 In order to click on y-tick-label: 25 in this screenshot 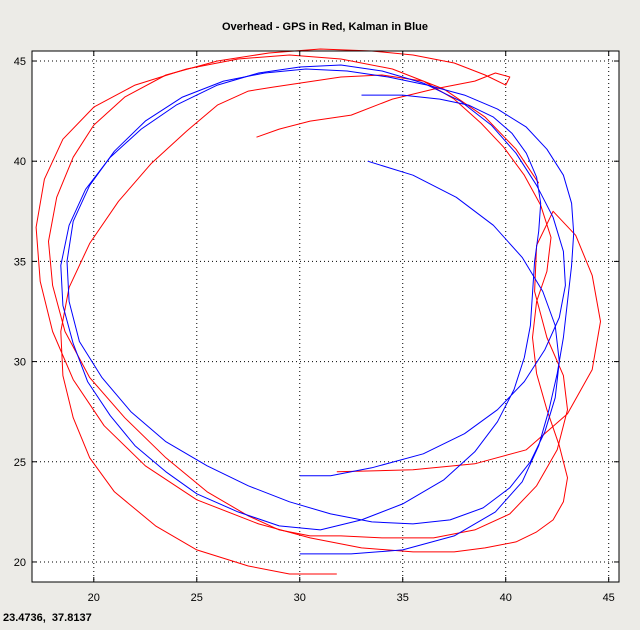, I will do `click(20, 463)`.